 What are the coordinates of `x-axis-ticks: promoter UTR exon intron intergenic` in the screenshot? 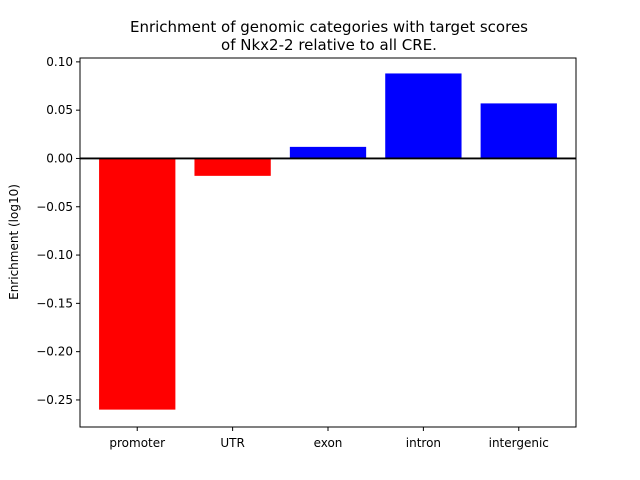 It's located at (329, 438).